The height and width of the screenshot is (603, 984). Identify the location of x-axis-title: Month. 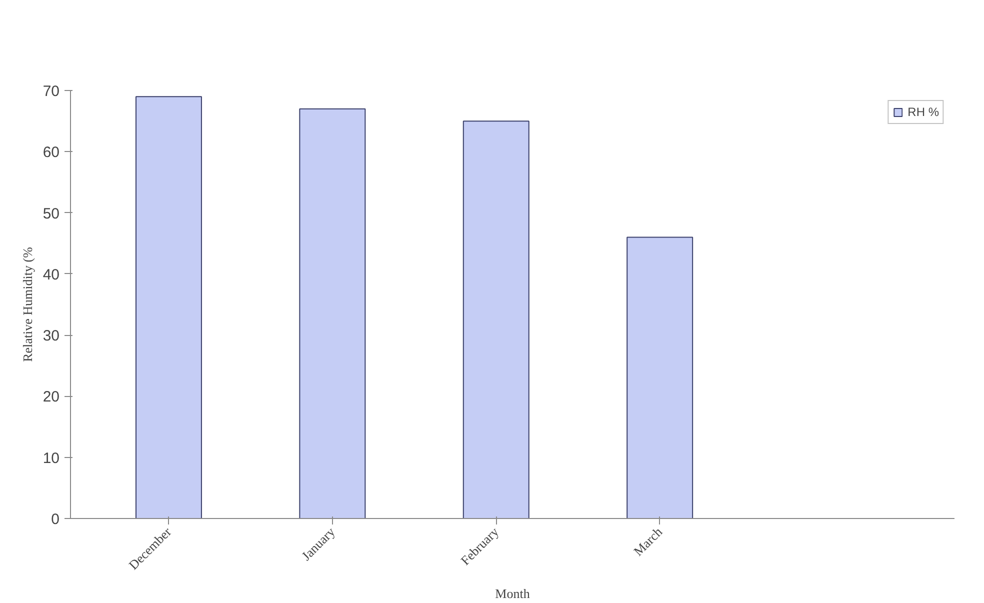
(512, 593).